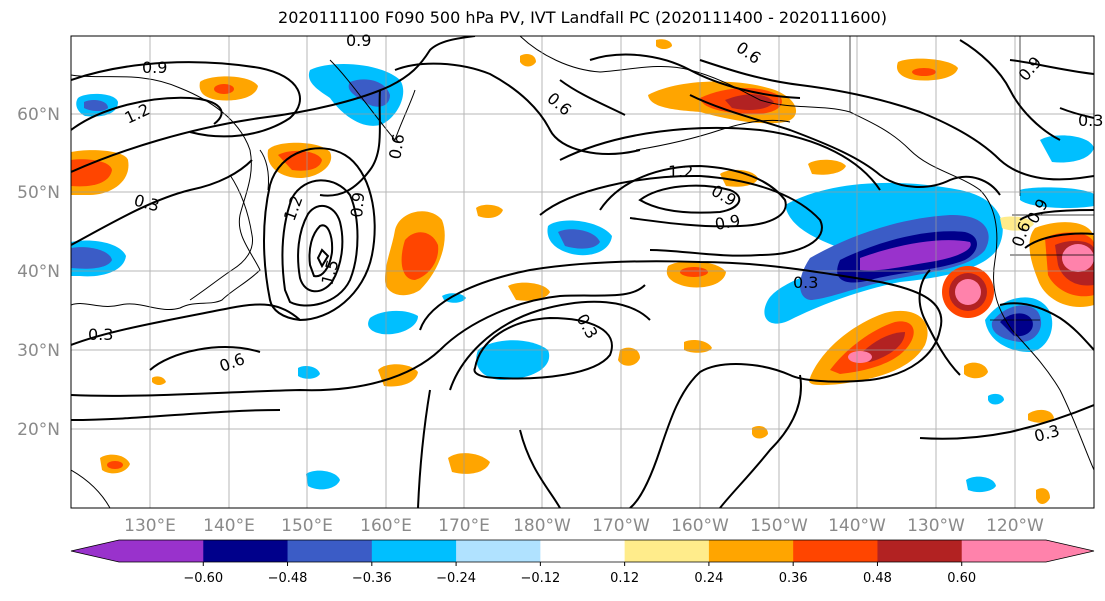 Image resolution: width=1105 pixels, height=601 pixels. What do you see at coordinates (700, 526) in the screenshot?
I see `lon-label: 160°W` at bounding box center [700, 526].